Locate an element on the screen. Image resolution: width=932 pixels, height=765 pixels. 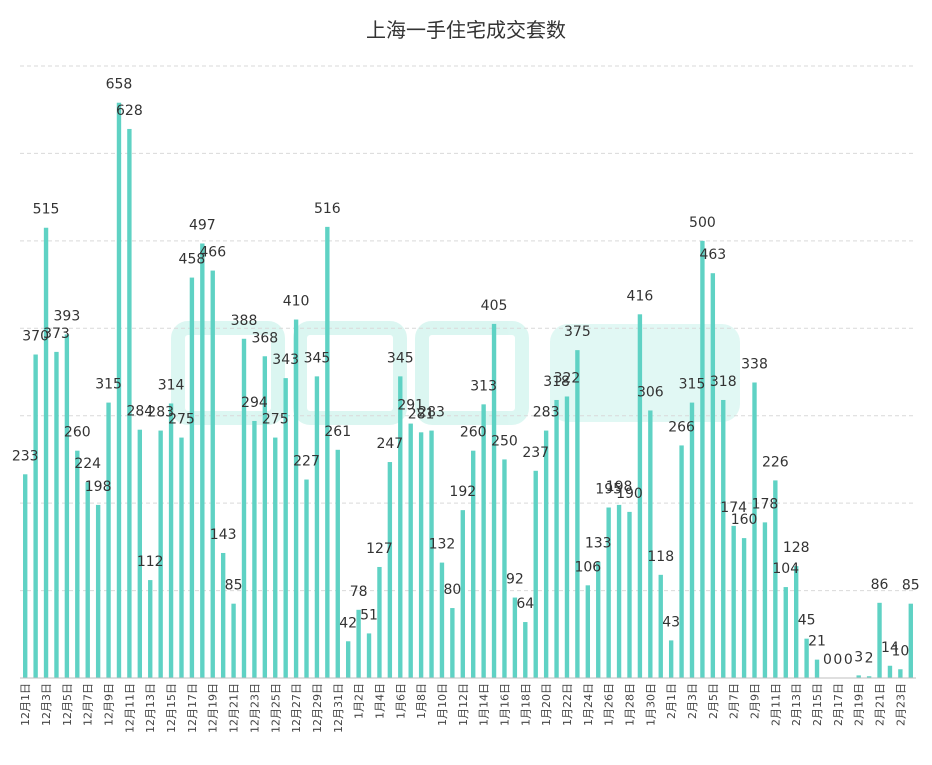
data-label: 458 is located at coordinates (192, 260).